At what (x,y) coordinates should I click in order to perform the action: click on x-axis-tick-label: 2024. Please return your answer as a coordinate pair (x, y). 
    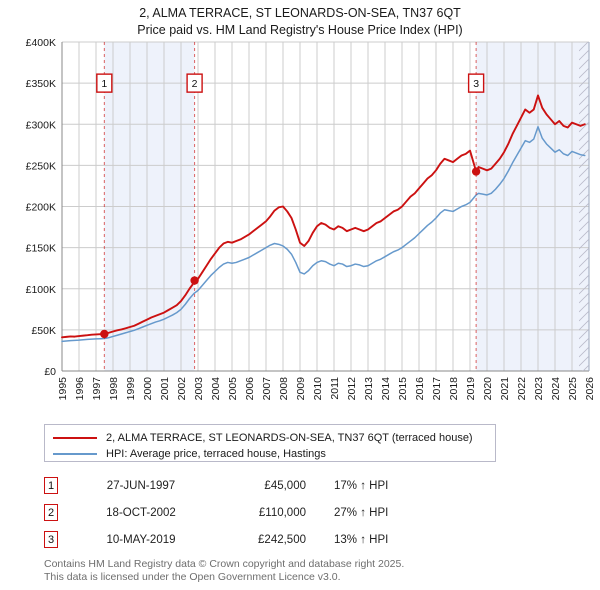
    Looking at the image, I should click on (556, 389).